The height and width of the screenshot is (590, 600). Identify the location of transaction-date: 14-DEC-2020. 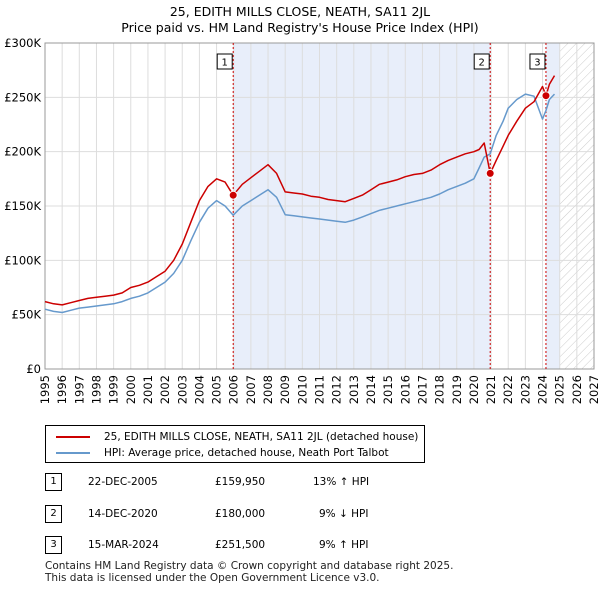
(123, 514).